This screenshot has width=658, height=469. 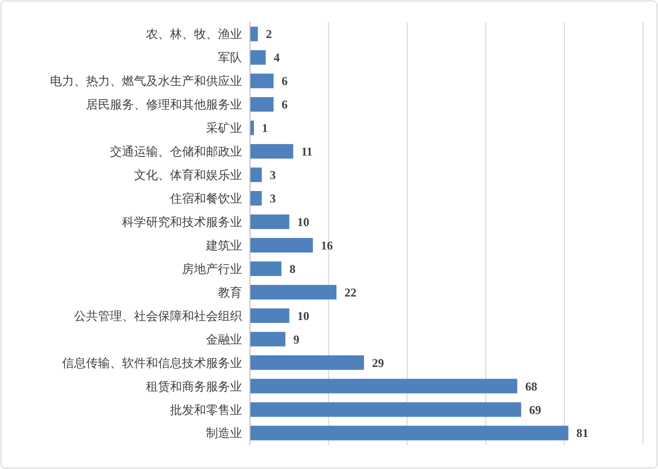 What do you see at coordinates (277, 57) in the screenshot?
I see `data-label: 4` at bounding box center [277, 57].